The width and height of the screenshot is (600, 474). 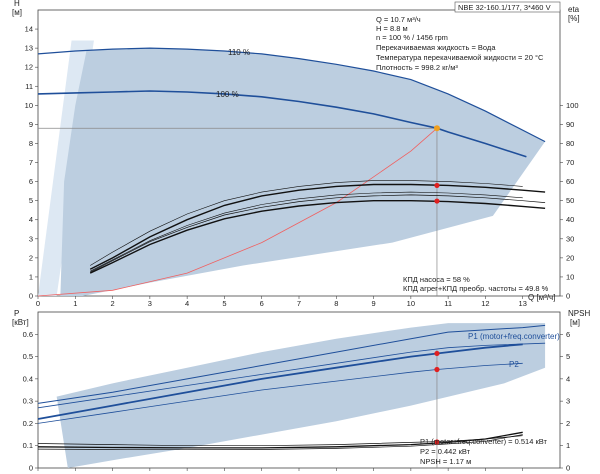 What do you see at coordinates (282, 124) in the screenshot?
I see `curve-100-percent` at bounding box center [282, 124].